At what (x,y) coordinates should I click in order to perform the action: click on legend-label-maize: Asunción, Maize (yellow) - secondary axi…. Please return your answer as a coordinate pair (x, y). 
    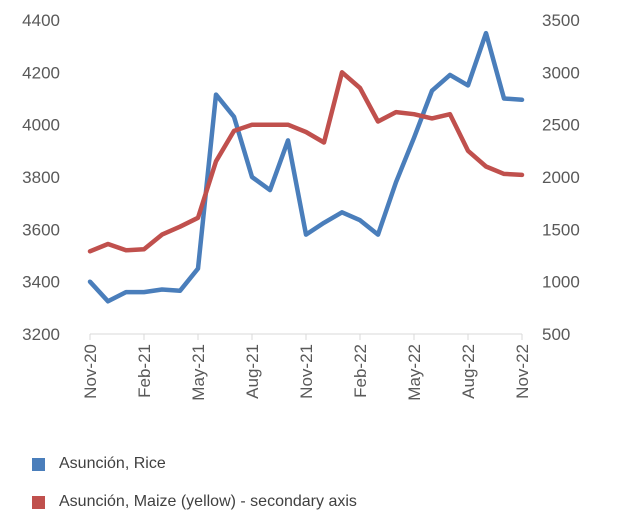
    Looking at the image, I should click on (208, 501).